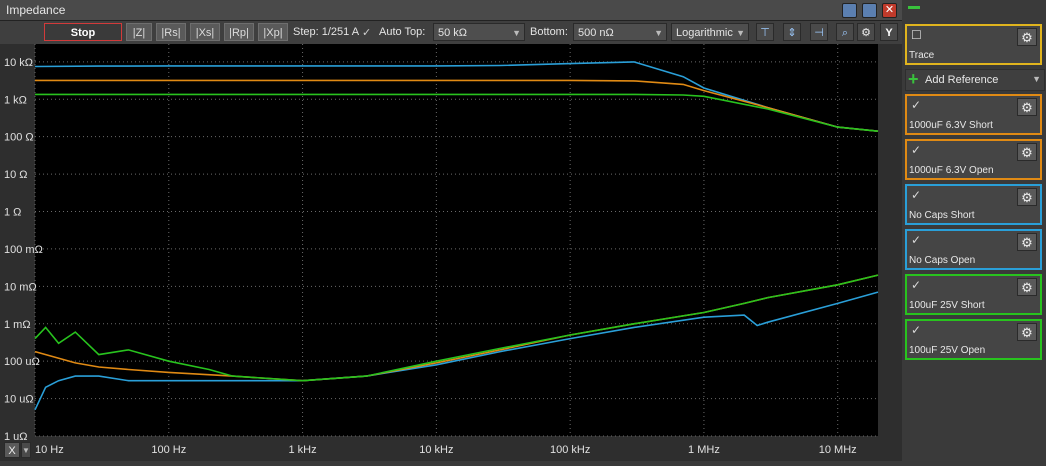 This screenshot has width=1046, height=466. I want to click on reference-name: 100uF 25V Short, so click(947, 305).